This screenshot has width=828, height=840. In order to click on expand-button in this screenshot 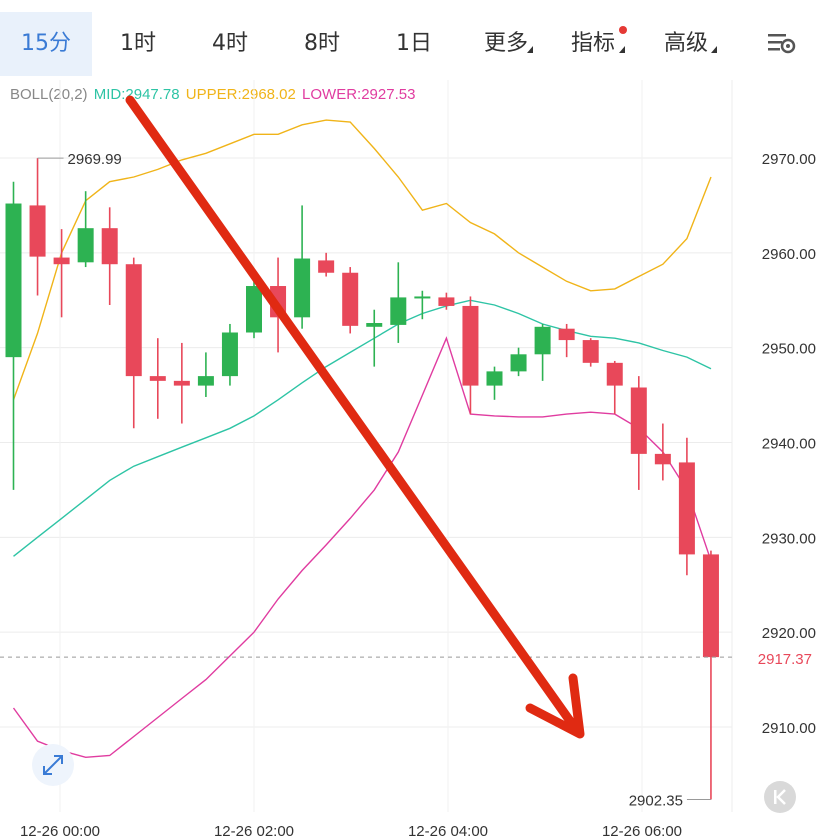, I will do `click(53, 765)`.